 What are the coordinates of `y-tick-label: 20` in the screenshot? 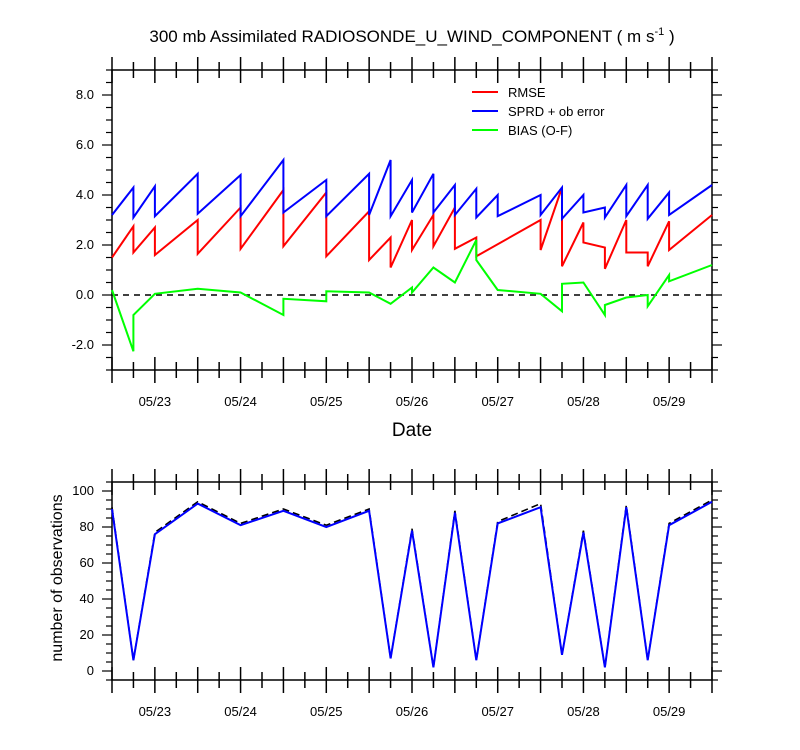 It's located at (87, 634).